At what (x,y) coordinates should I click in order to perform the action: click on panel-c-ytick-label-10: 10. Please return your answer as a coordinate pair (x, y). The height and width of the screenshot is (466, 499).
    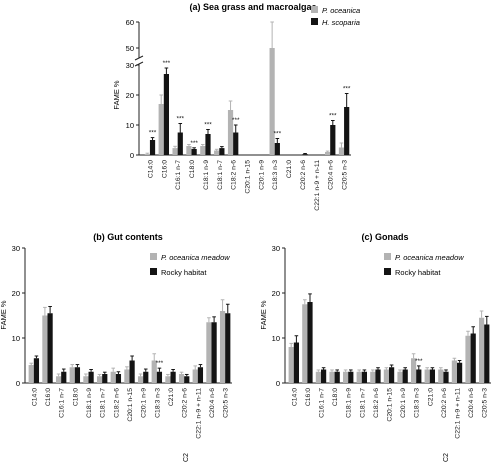
    Looking at the image, I should click on (276, 338).